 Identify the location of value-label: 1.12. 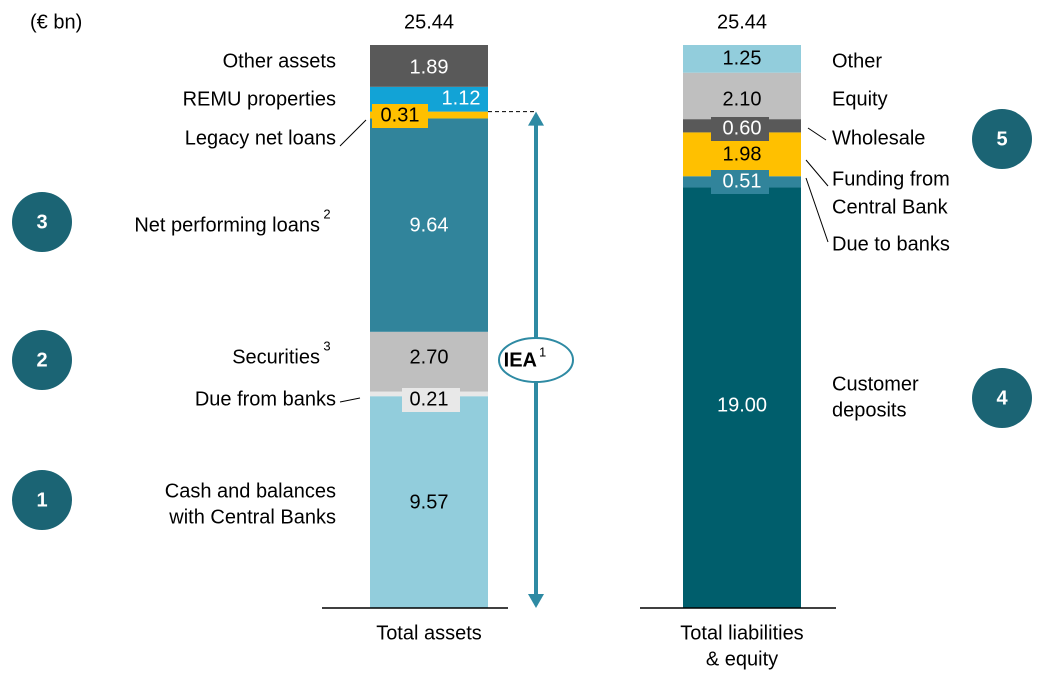
(461, 98).